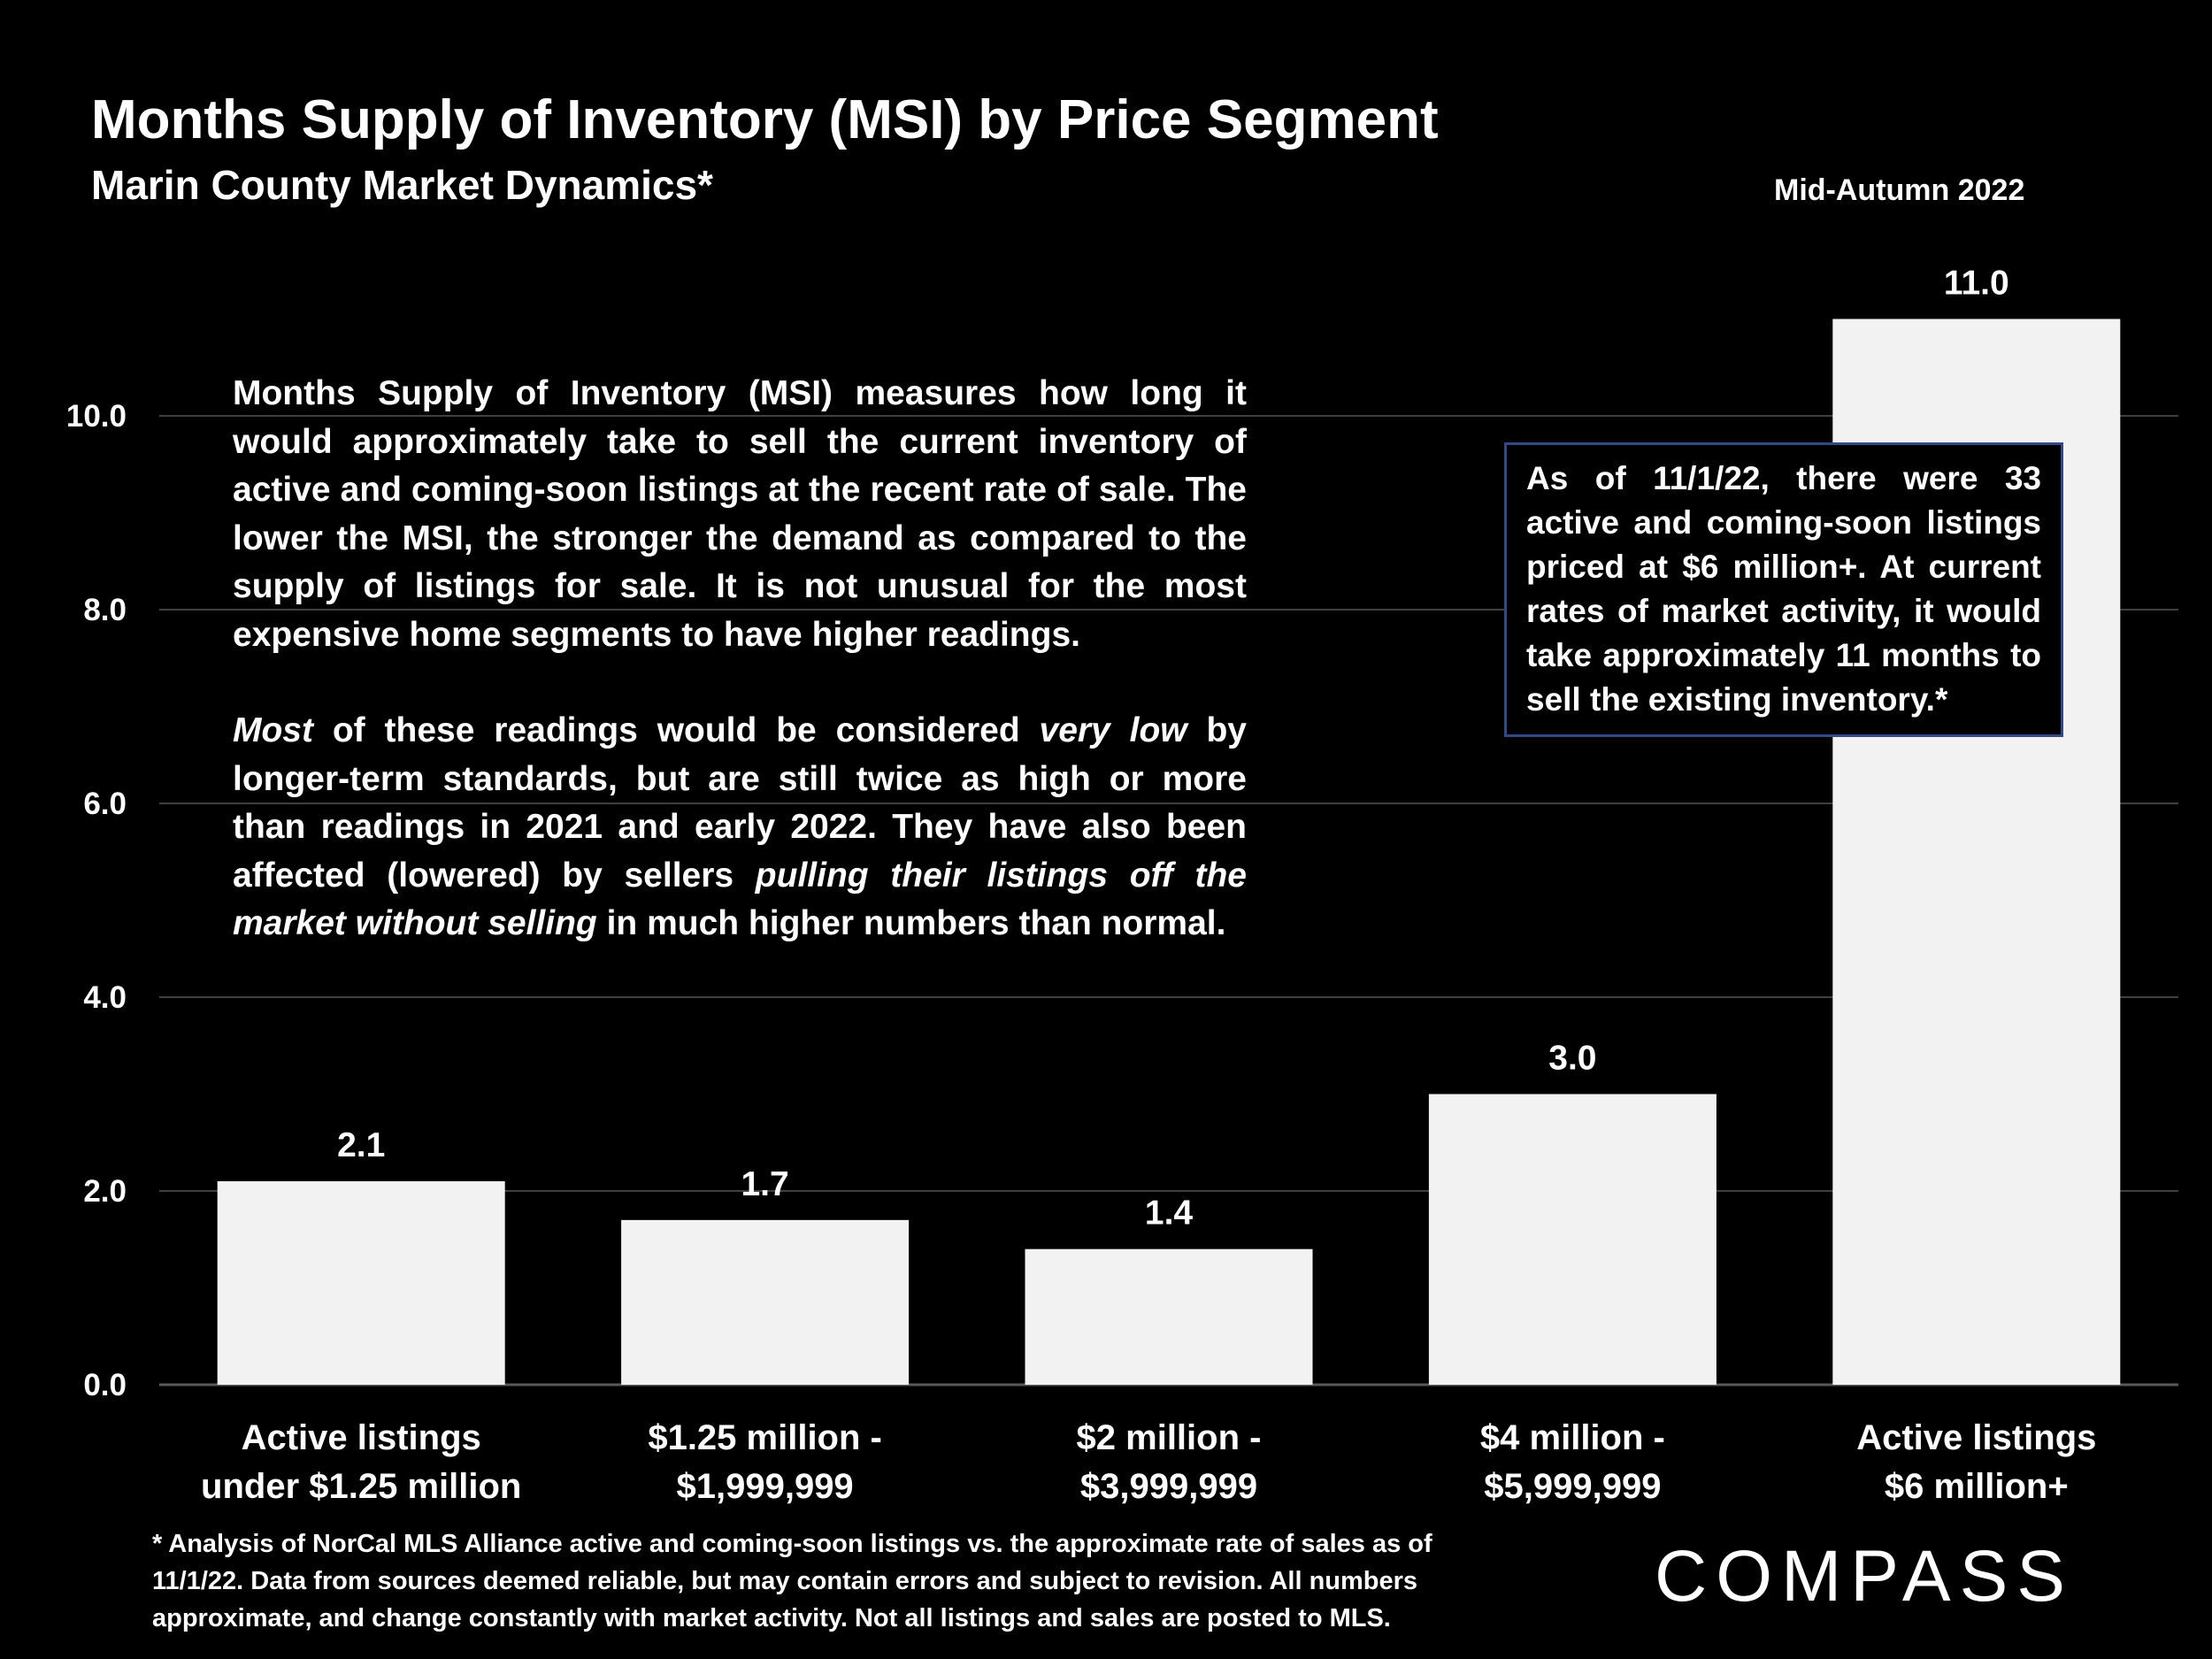 The width and height of the screenshot is (2212, 1659). I want to click on x-tick-label: $4 million - $5,999,999, so click(1572, 1463).